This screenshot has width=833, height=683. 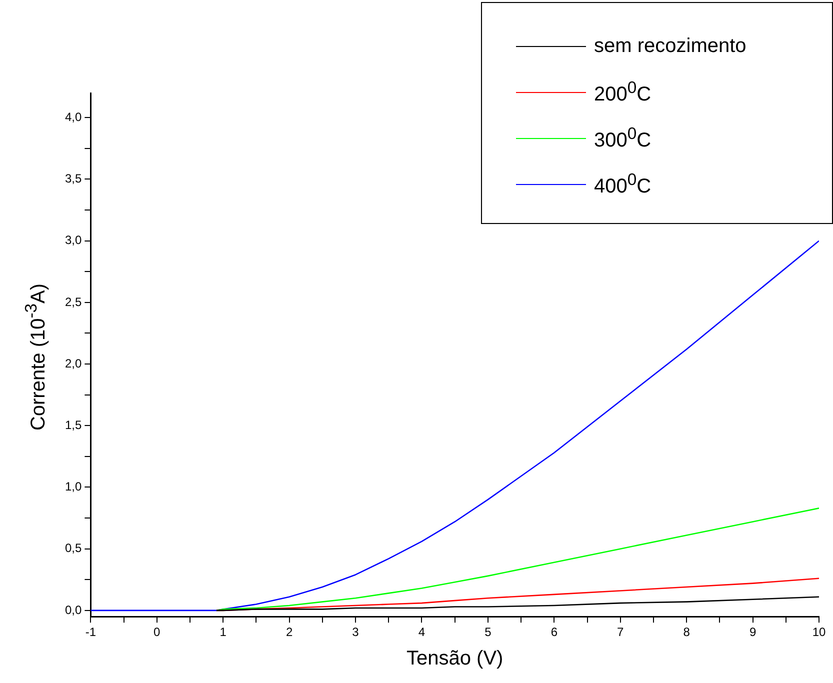 What do you see at coordinates (488, 632) in the screenshot?
I see `x-tick-label: 5` at bounding box center [488, 632].